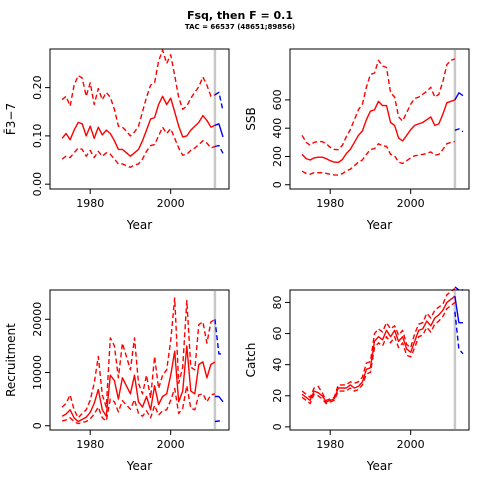  Describe the element at coordinates (277, 334) in the screenshot. I see `y-tick-label: 60` at that location.